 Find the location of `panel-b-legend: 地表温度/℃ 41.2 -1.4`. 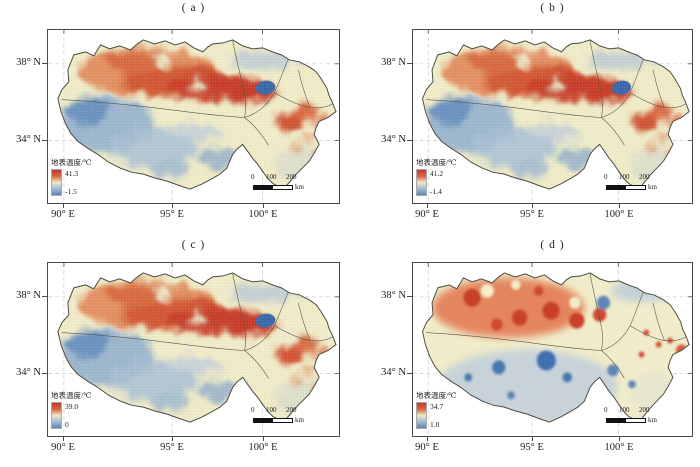

panel-b-legend: 地表温度/℃ 41.2 -1.4 is located at coordinates (436, 176).